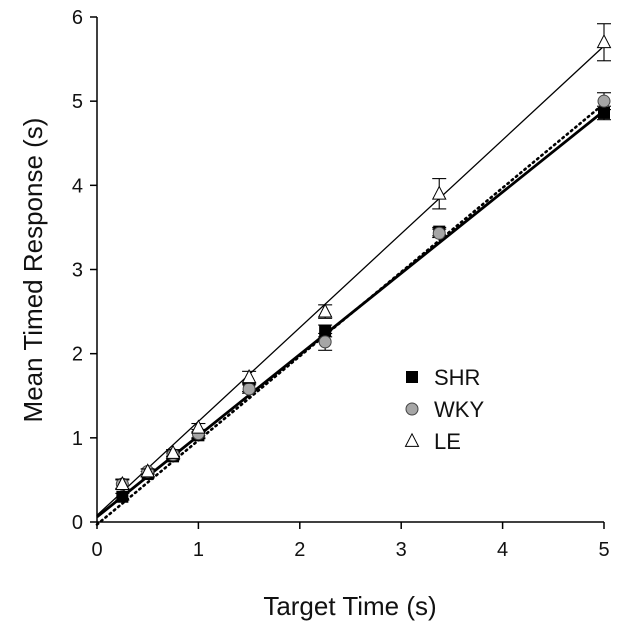 This screenshot has width=618, height=631. I want to click on legend-label-shr: SHR, so click(457, 377).